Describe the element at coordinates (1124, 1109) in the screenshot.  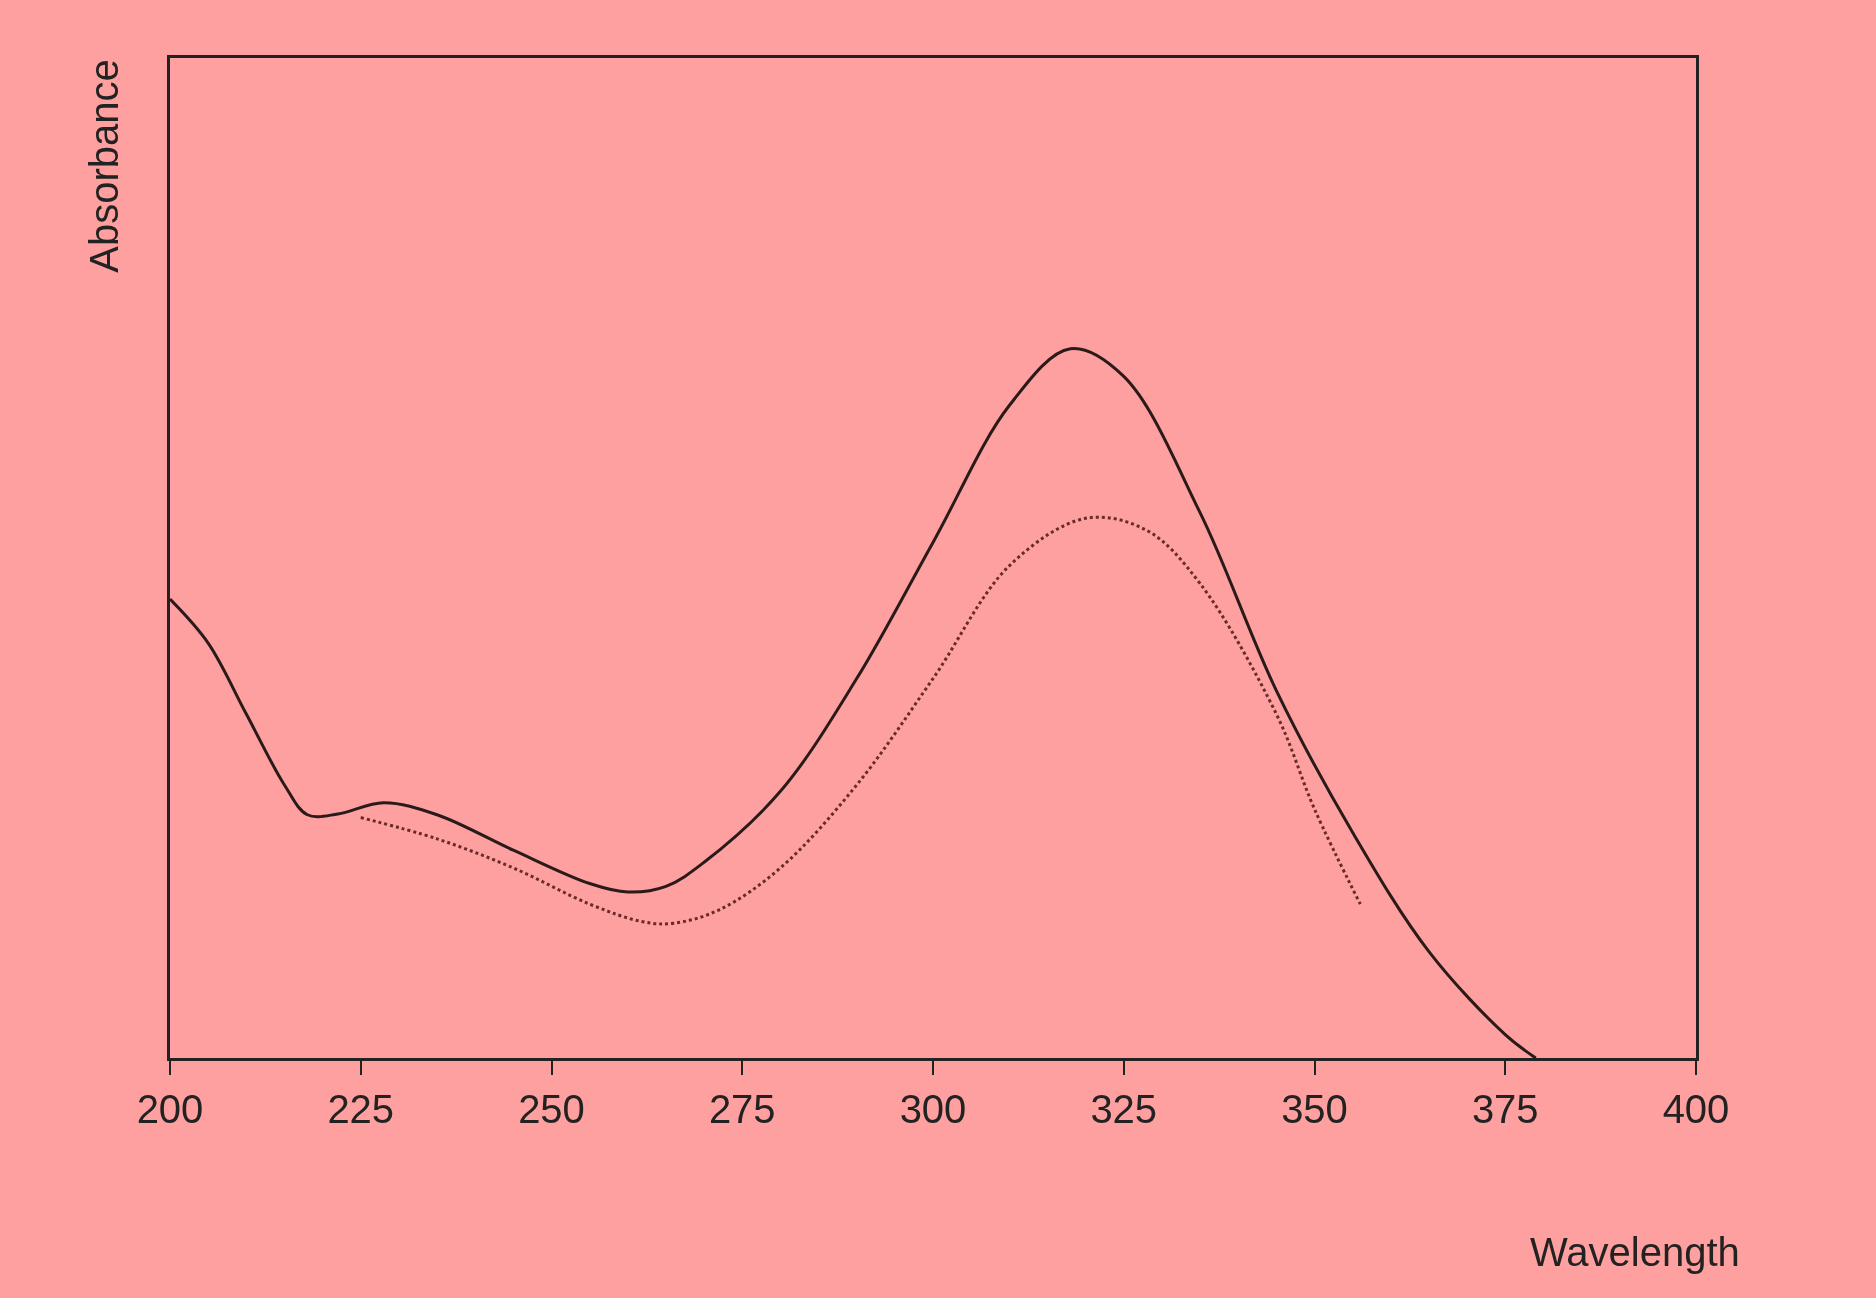
I see `x-tick-label: 325` at that location.